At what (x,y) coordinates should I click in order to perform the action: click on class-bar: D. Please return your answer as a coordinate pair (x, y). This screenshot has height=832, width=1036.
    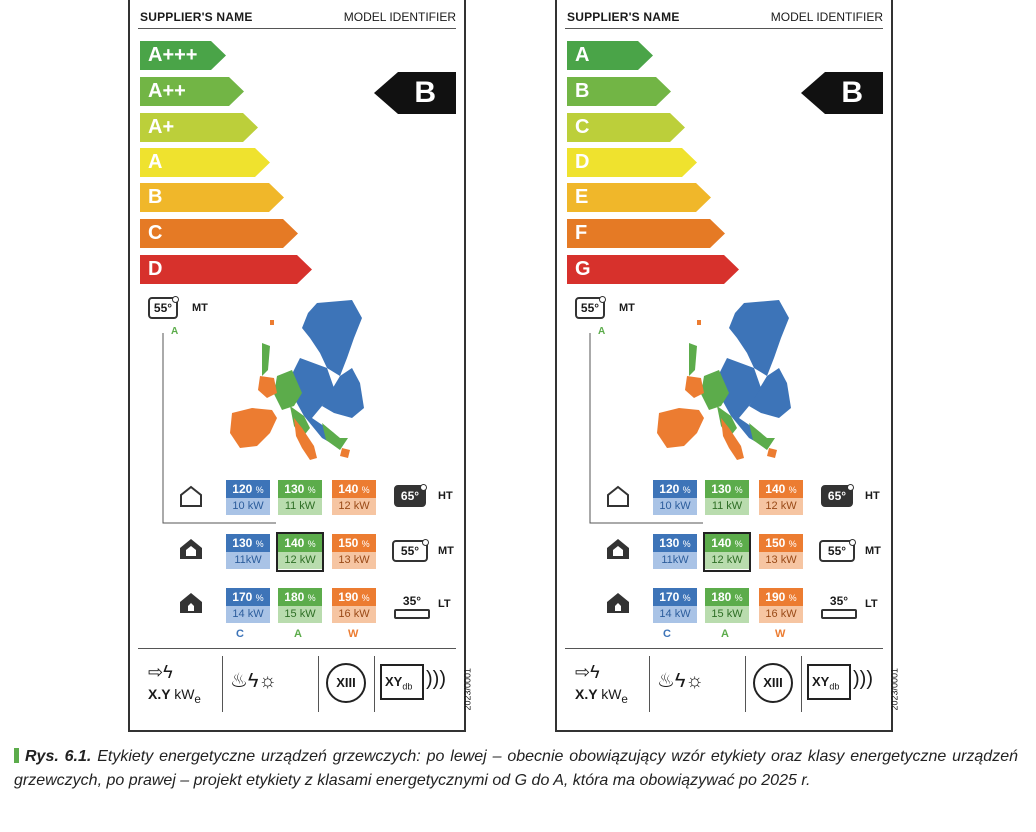
    Looking at the image, I should click on (226, 269).